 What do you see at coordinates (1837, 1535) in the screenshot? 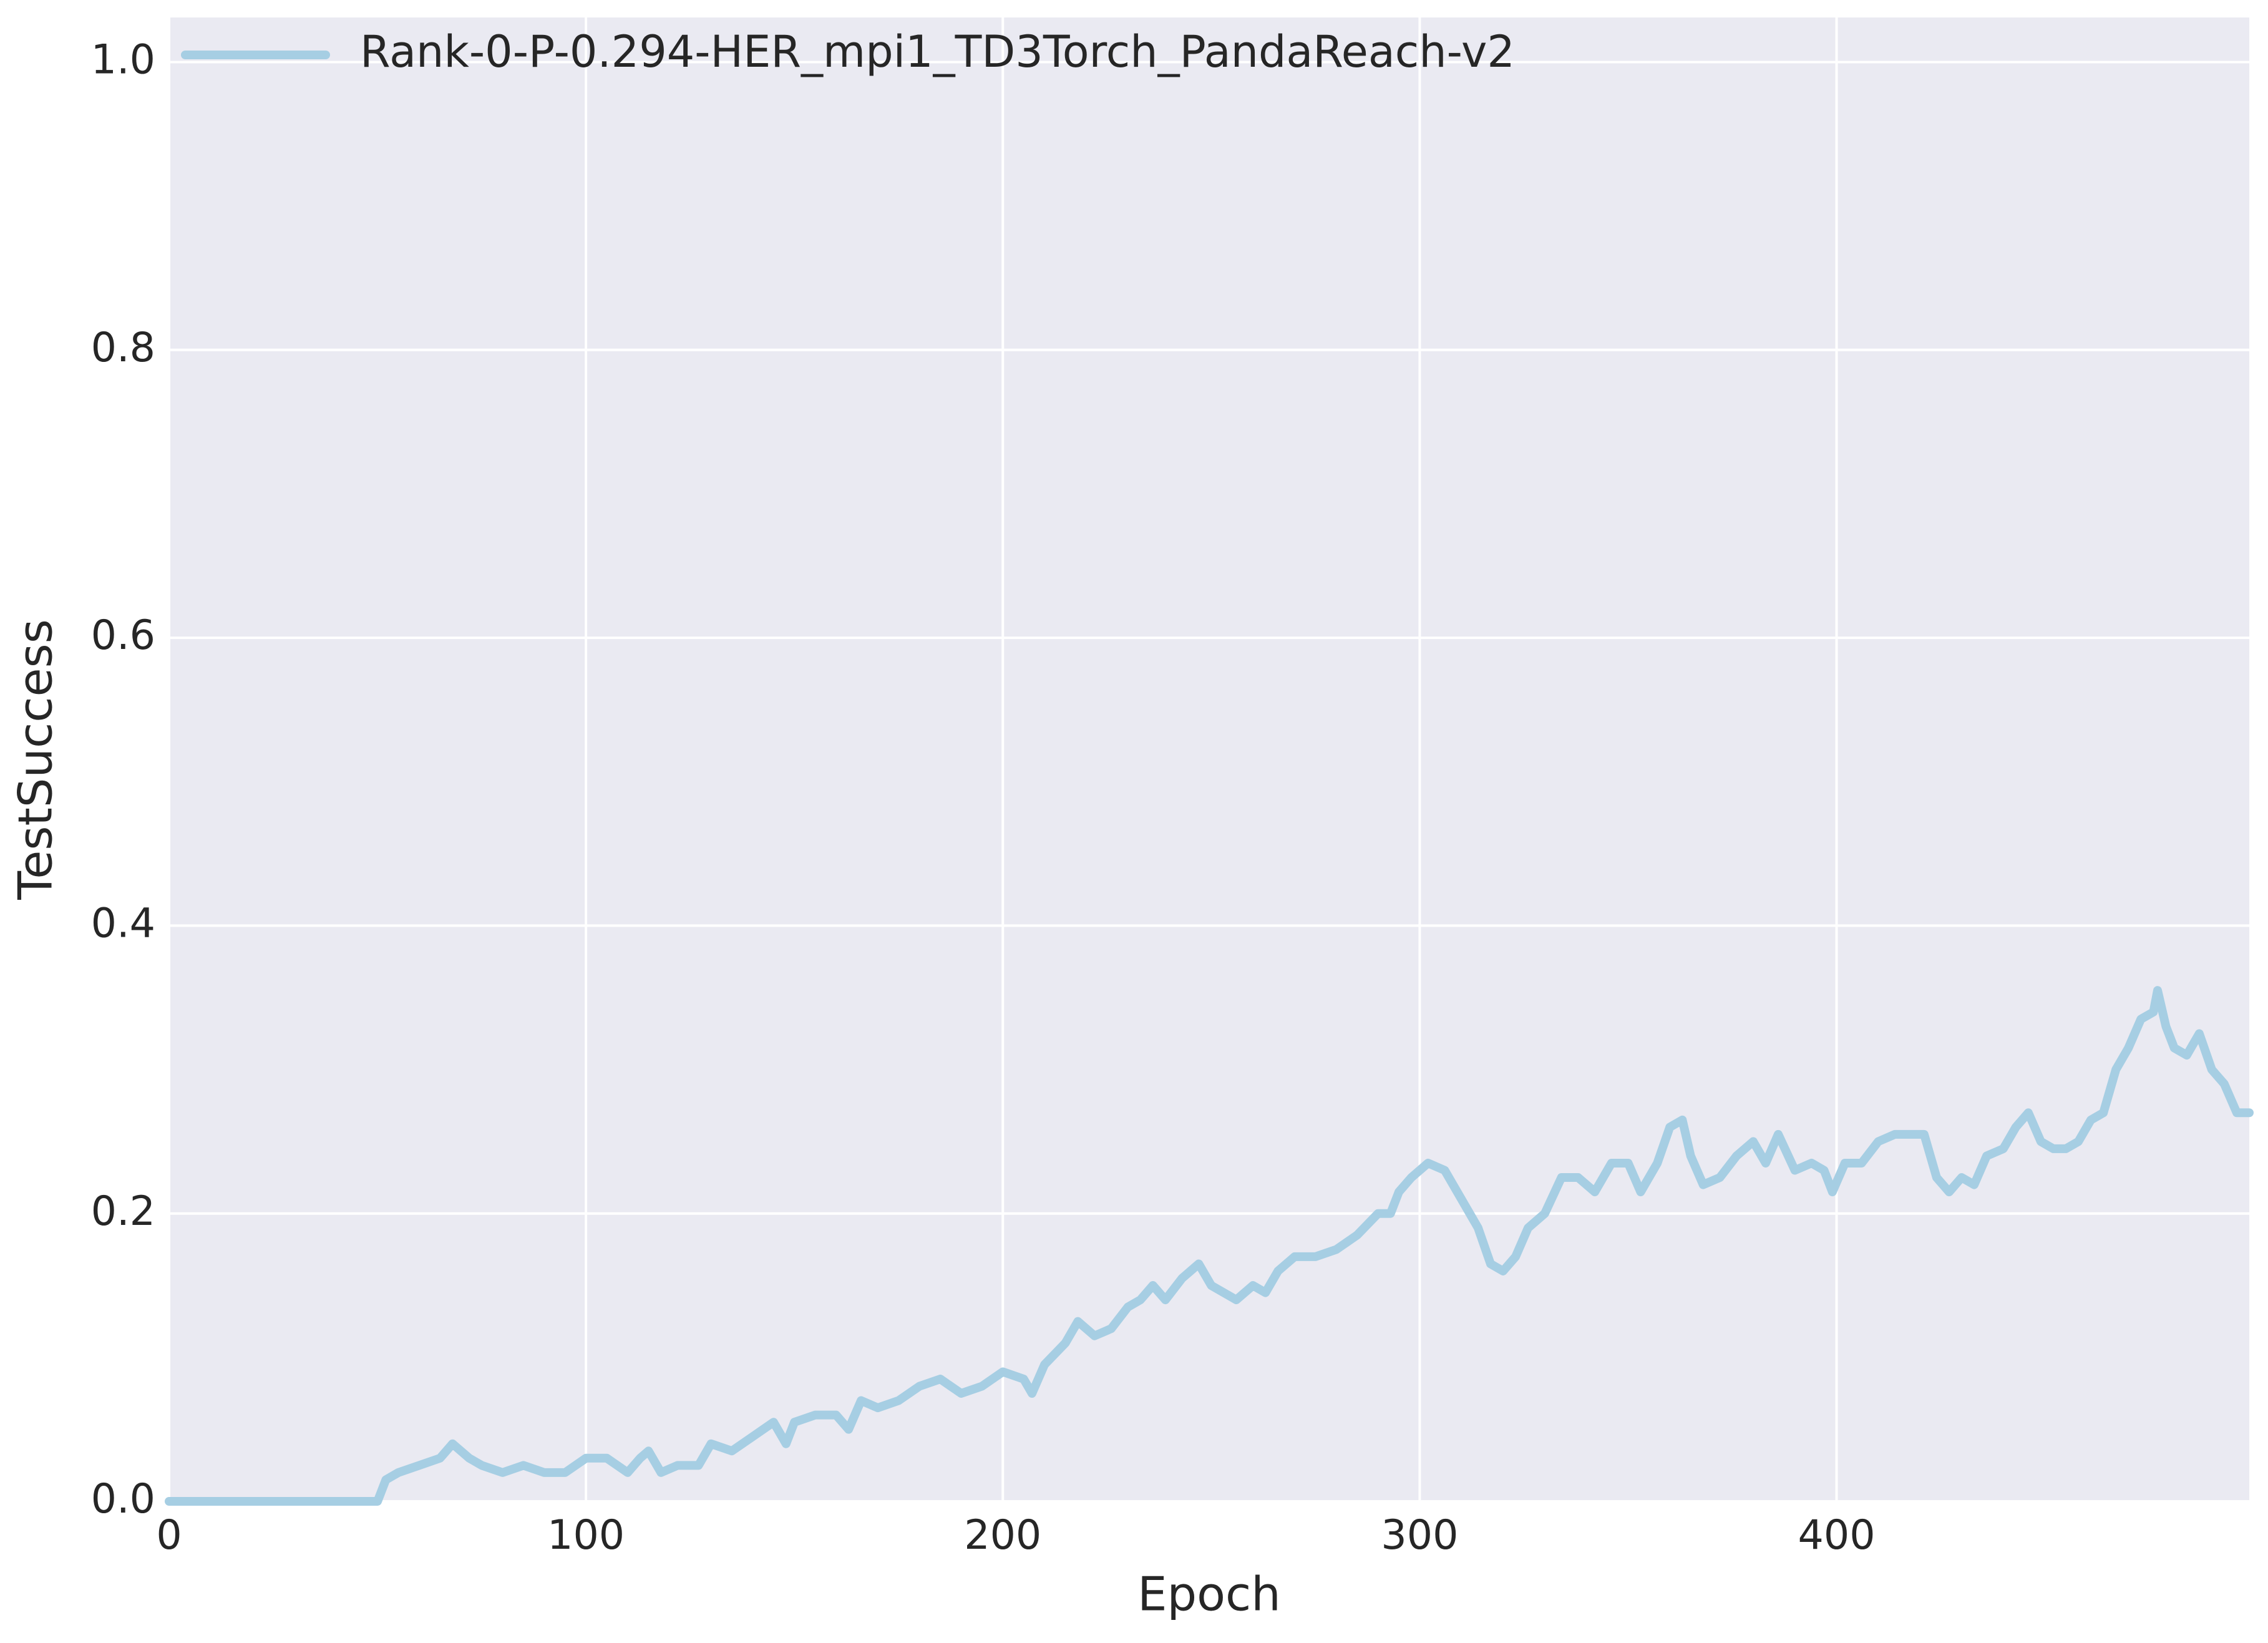
I see `x-tick-label: 400` at bounding box center [1837, 1535].